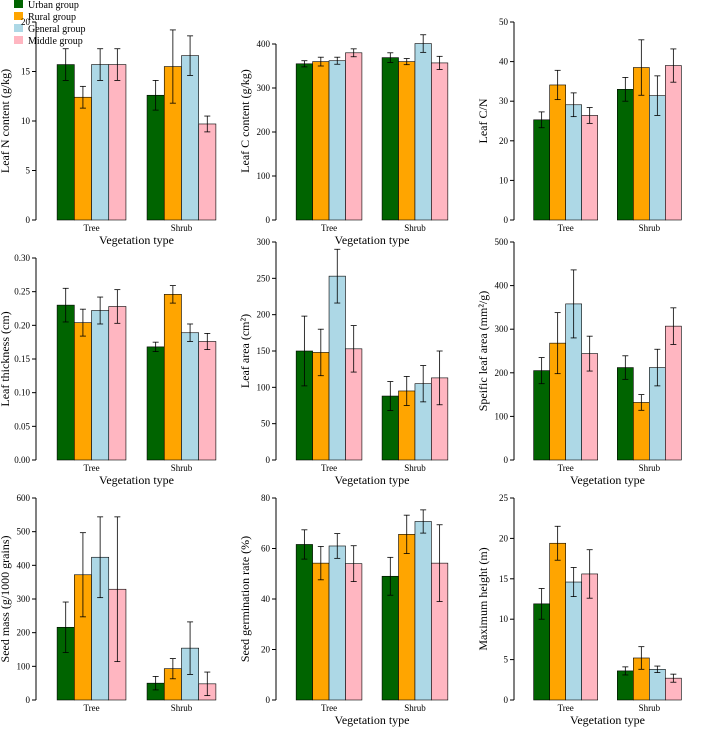  I want to click on y-tick-label: 25, so click(504, 498).